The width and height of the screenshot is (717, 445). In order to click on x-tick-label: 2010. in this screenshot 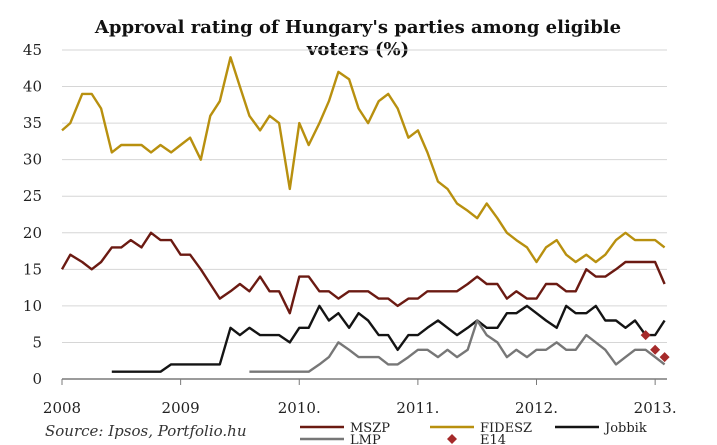, I will do `click(299, 408)`.